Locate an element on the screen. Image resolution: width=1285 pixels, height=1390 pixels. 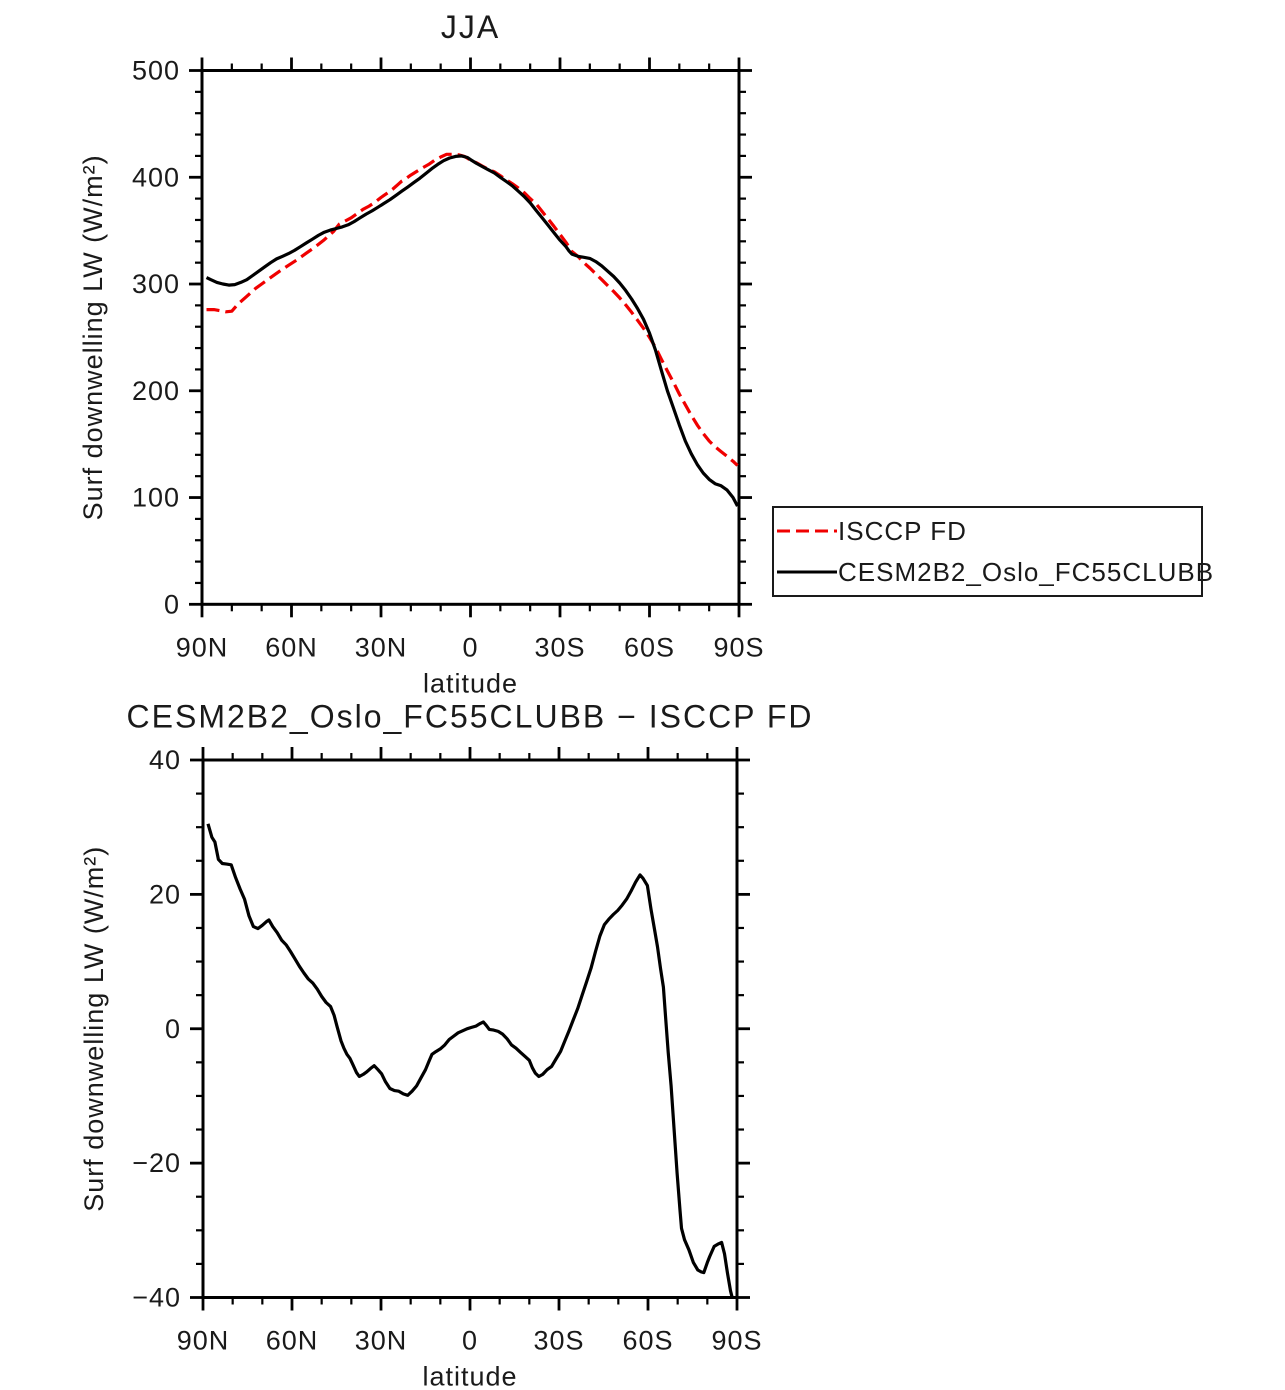
legend-label-cesm: CESM2B2_Oslo_FC55CLUBB is located at coordinates (1026, 571).